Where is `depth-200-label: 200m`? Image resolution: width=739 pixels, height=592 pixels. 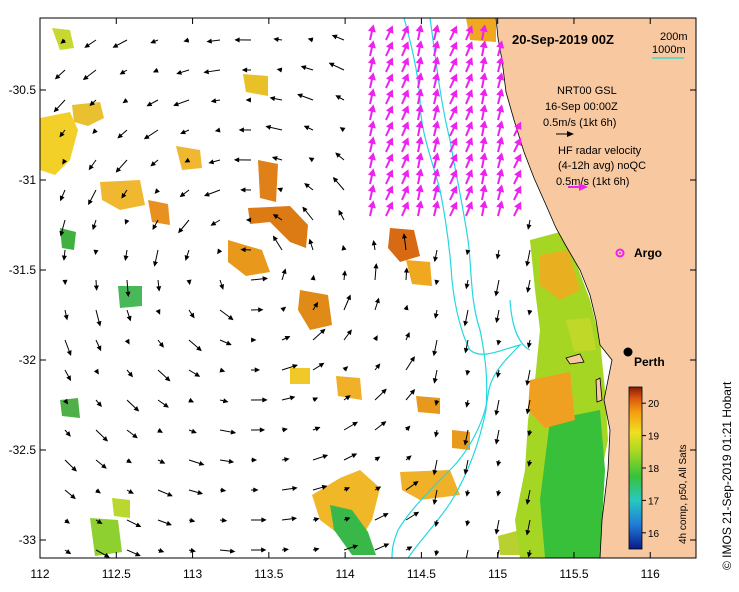 depth-200-label: 200m is located at coordinates (674, 37).